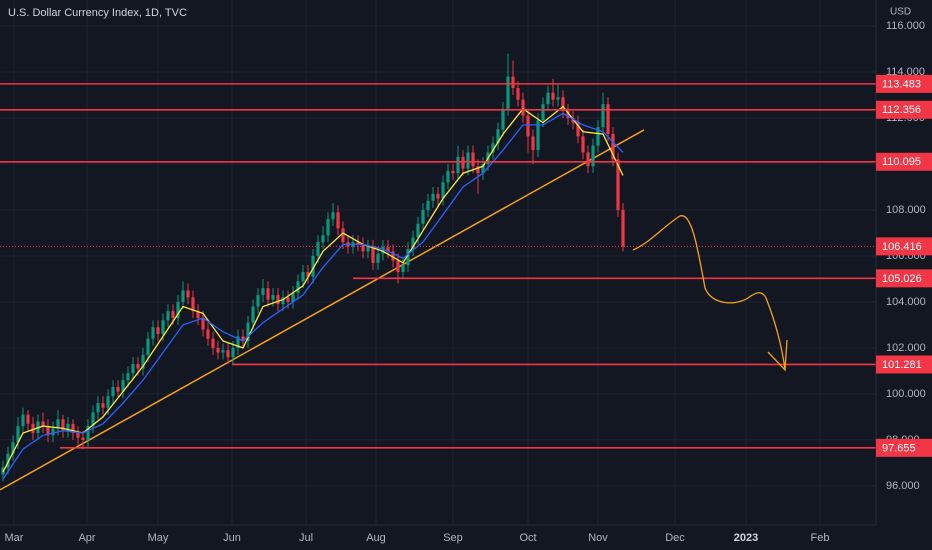 The image size is (932, 550). I want to click on price-label-box, so click(904, 246).